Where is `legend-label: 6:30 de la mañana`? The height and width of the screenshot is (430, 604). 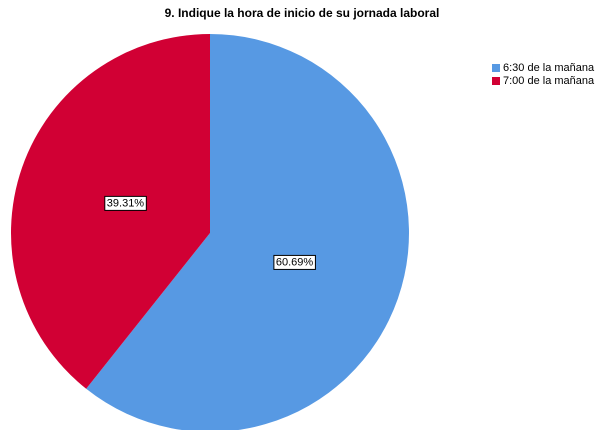 legend-label: 6:30 de la mañana is located at coordinates (549, 68).